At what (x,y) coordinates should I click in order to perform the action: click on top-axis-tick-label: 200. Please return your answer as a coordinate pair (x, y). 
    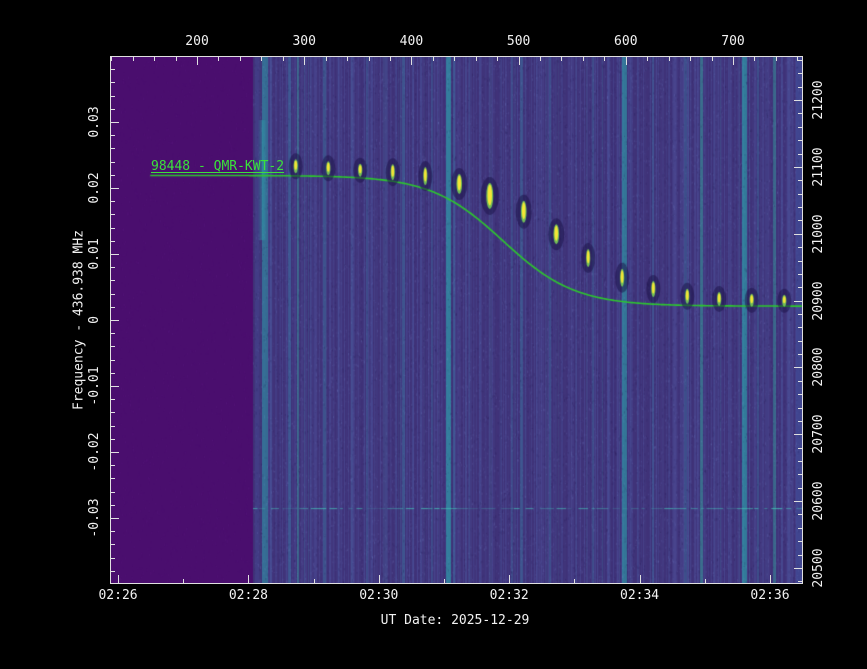
    Looking at the image, I should click on (197, 41).